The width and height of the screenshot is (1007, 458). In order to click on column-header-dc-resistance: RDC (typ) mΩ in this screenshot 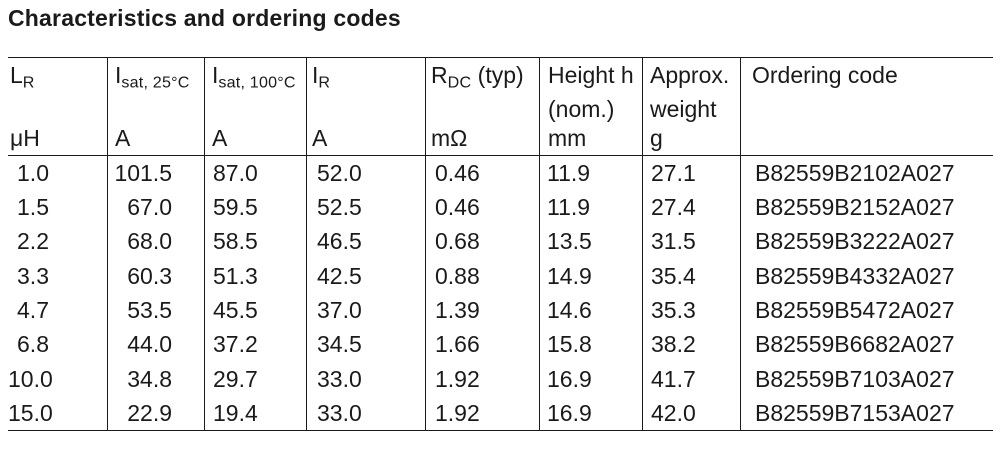, I will do `click(482, 106)`.